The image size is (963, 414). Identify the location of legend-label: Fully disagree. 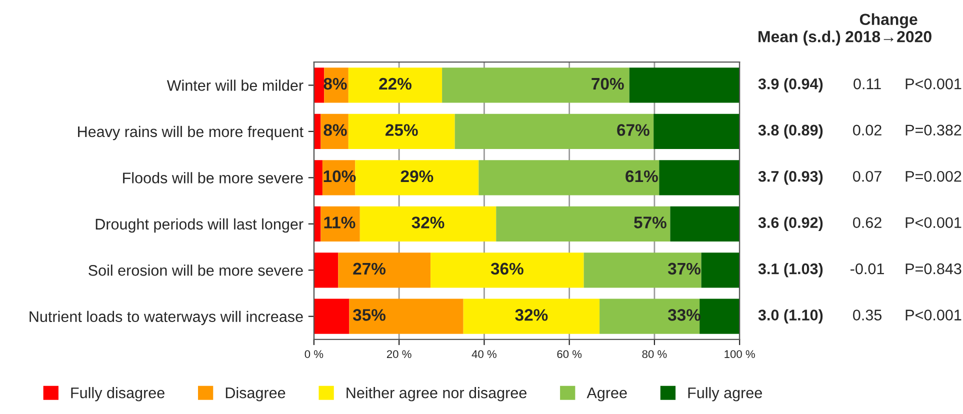
(117, 394).